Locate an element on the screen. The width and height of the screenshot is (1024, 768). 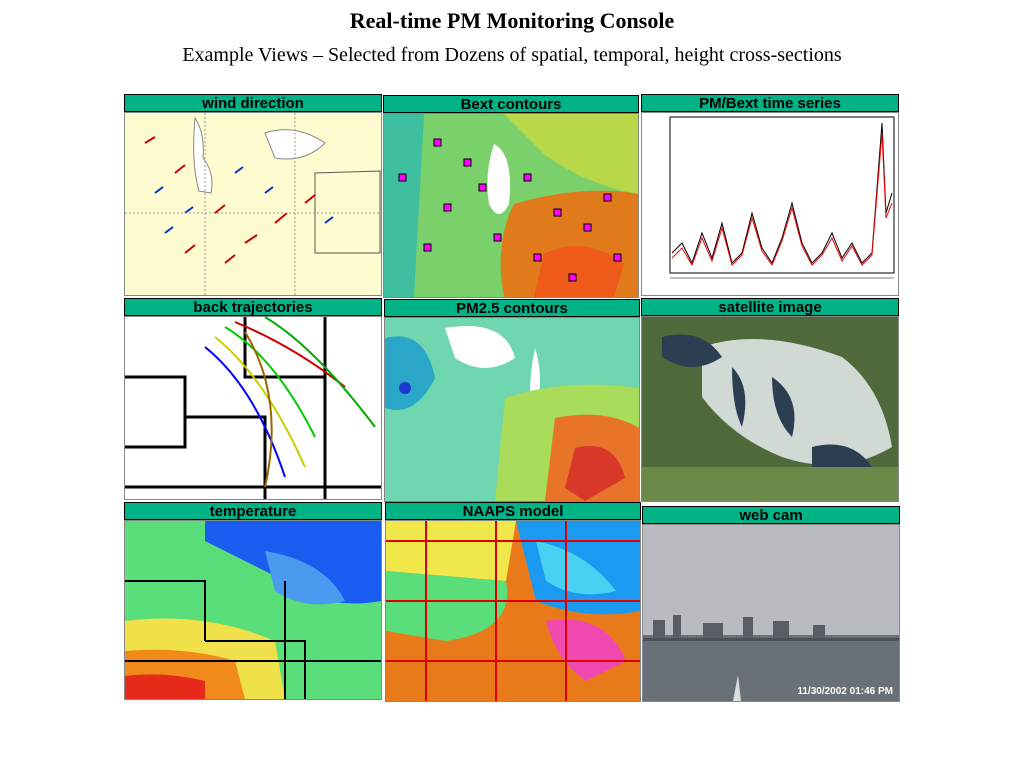
panel-label-naaps: NAAPS model is located at coordinates (513, 511).